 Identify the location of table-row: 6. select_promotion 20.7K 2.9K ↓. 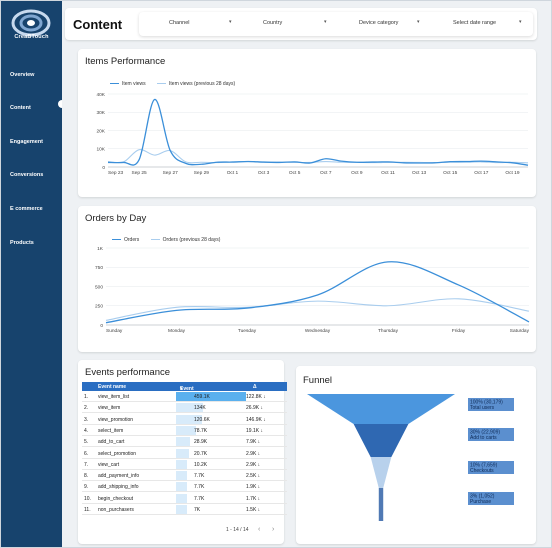
(184, 453).